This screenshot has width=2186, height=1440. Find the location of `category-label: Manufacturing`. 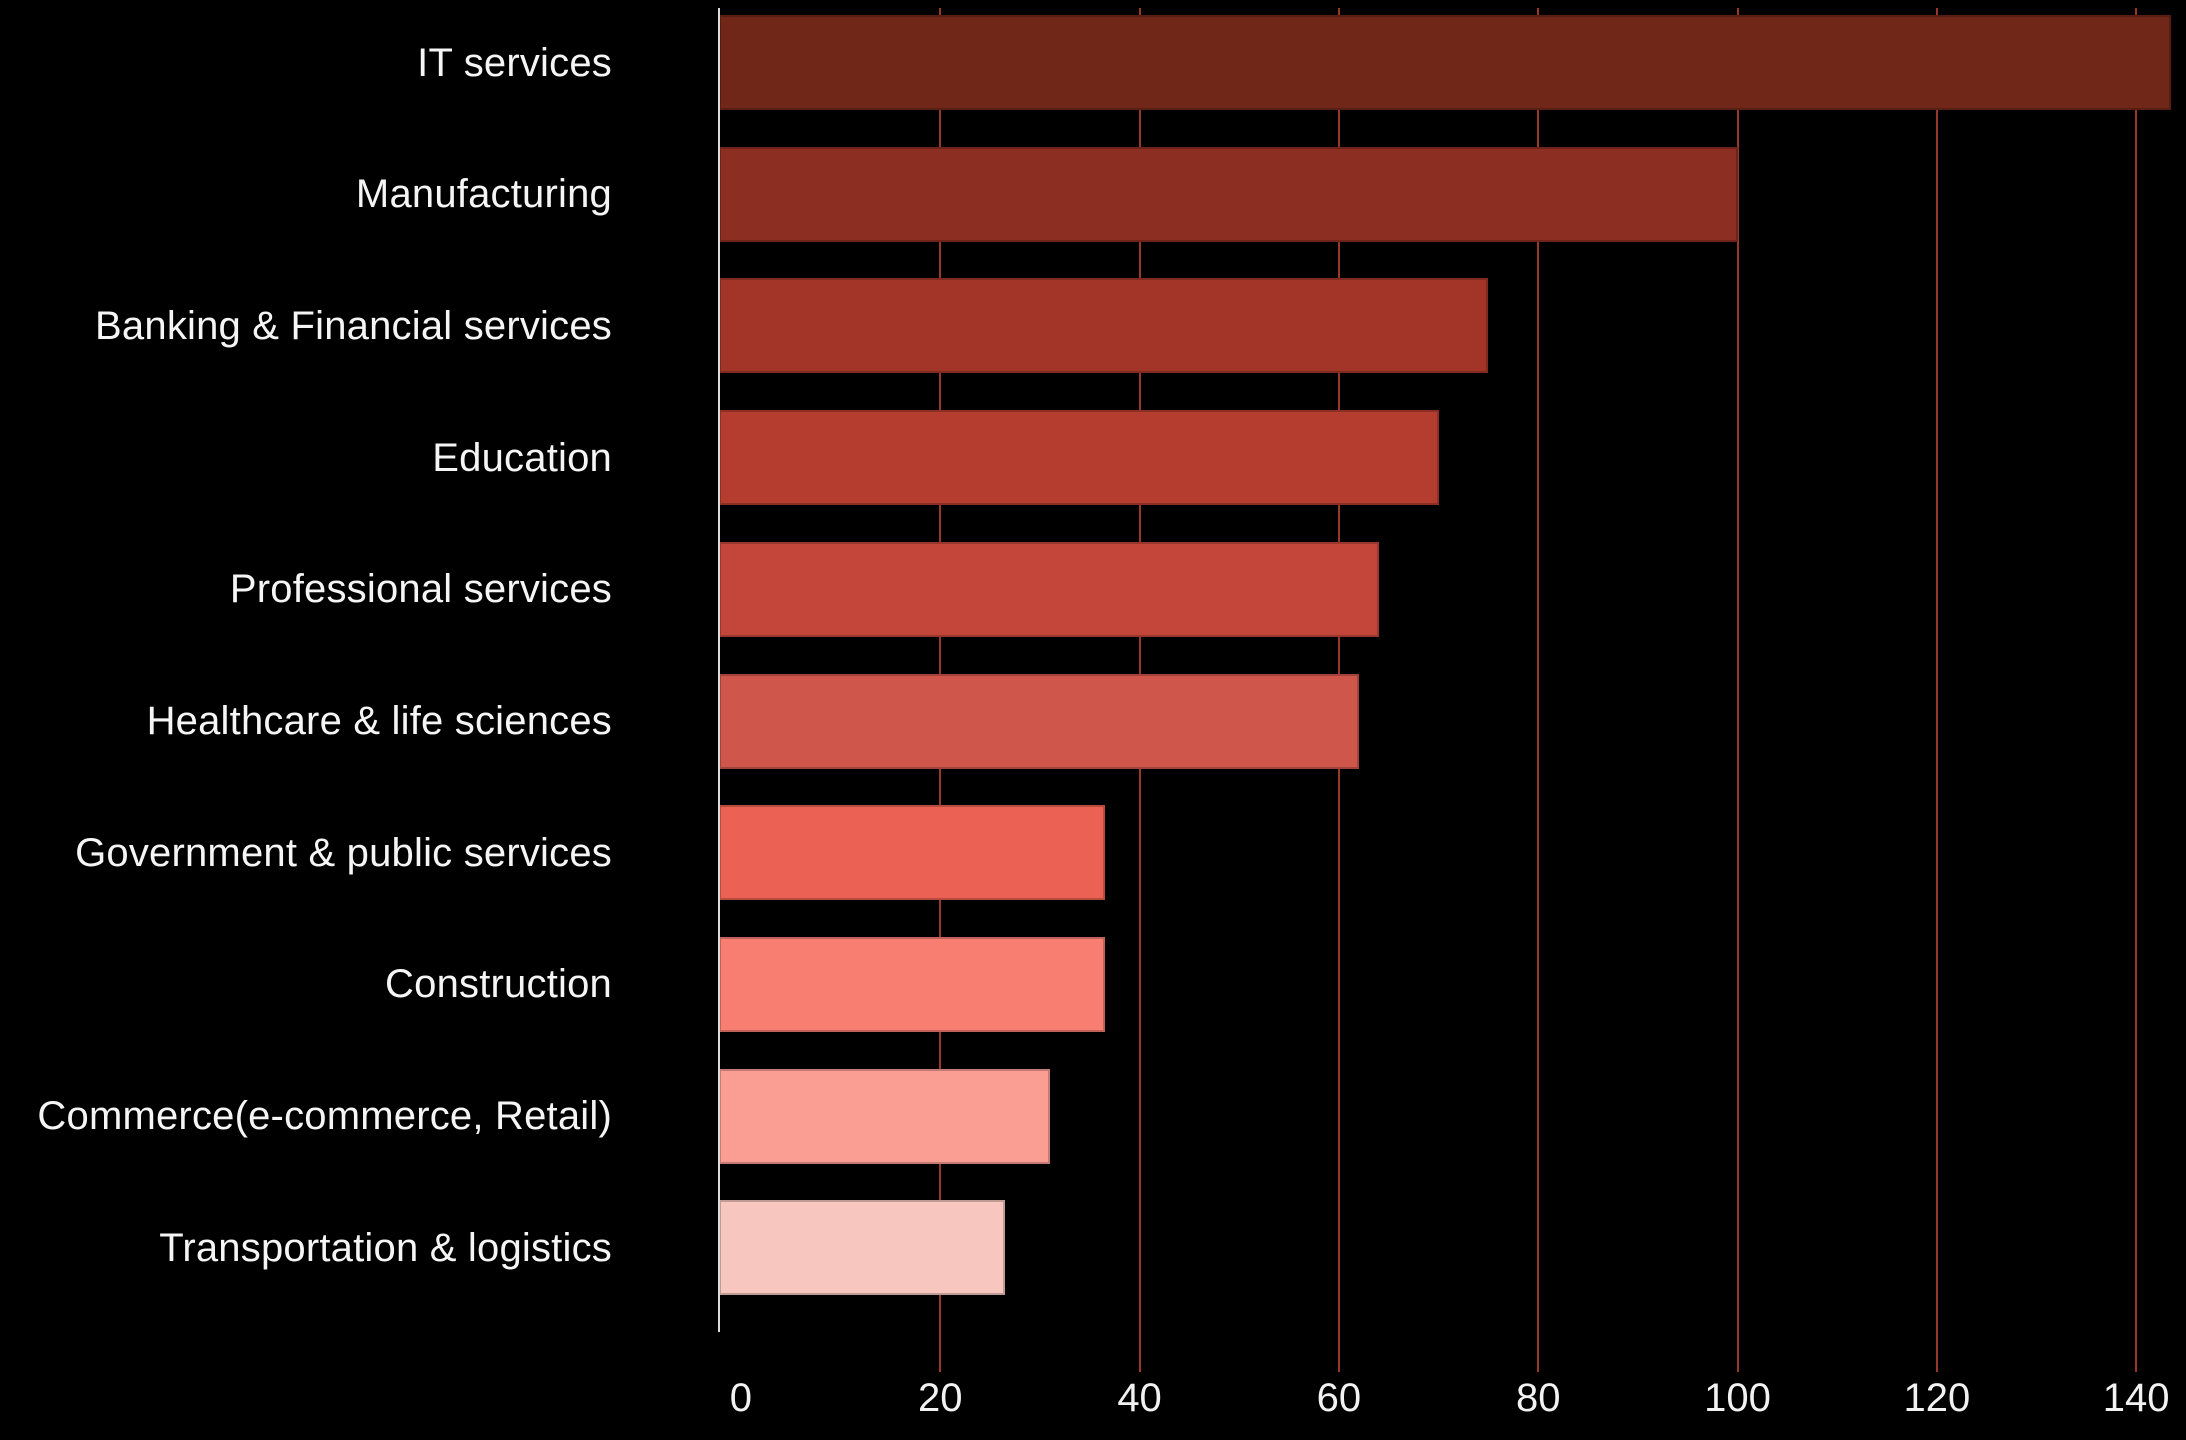

category-label: Manufacturing is located at coordinates (483, 194).